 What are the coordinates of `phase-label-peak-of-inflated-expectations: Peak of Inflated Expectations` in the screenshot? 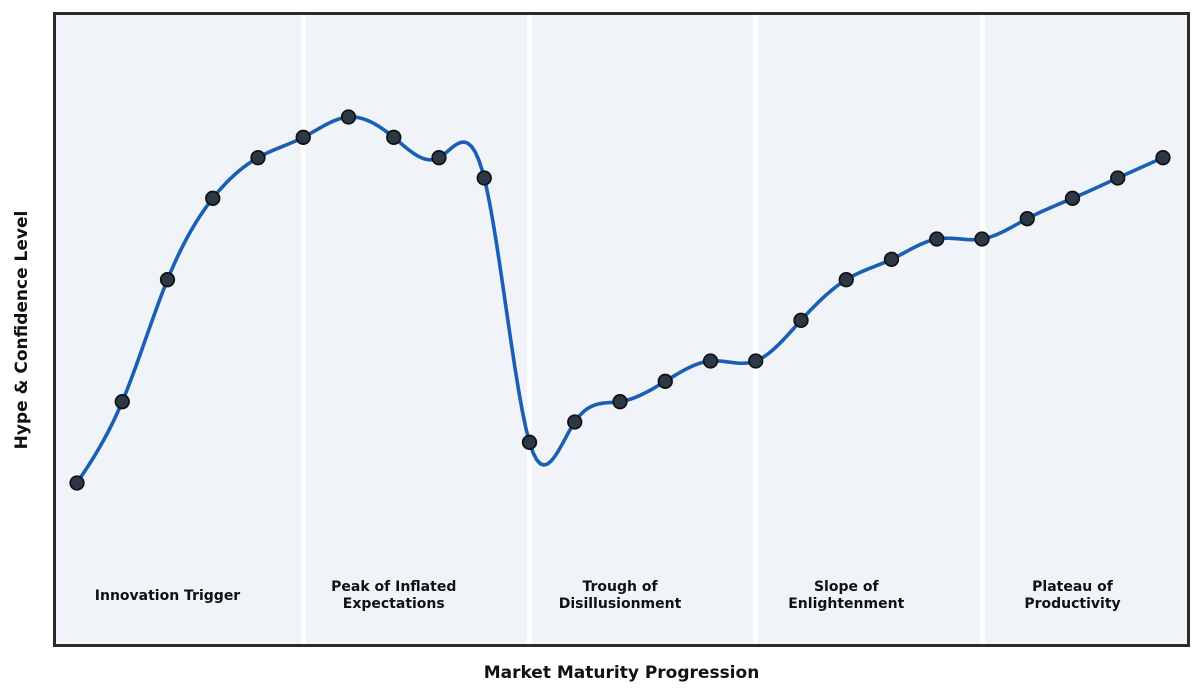 It's located at (394, 595).